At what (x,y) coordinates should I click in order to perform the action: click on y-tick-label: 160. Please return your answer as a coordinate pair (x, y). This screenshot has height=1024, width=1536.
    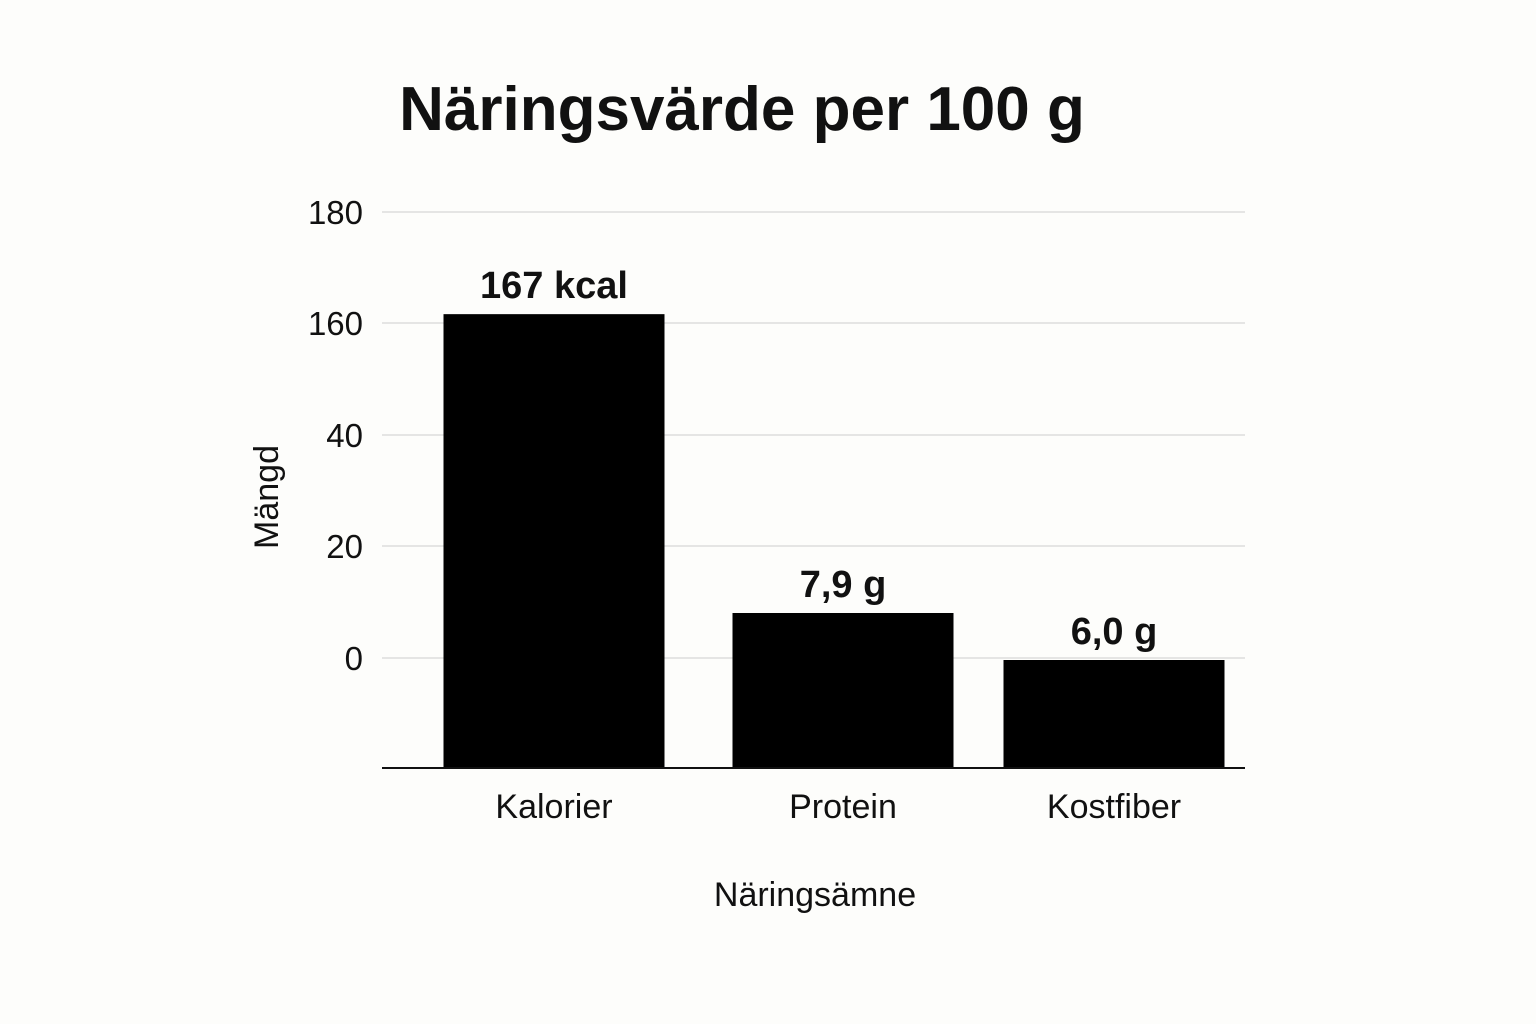
    Looking at the image, I should click on (335, 323).